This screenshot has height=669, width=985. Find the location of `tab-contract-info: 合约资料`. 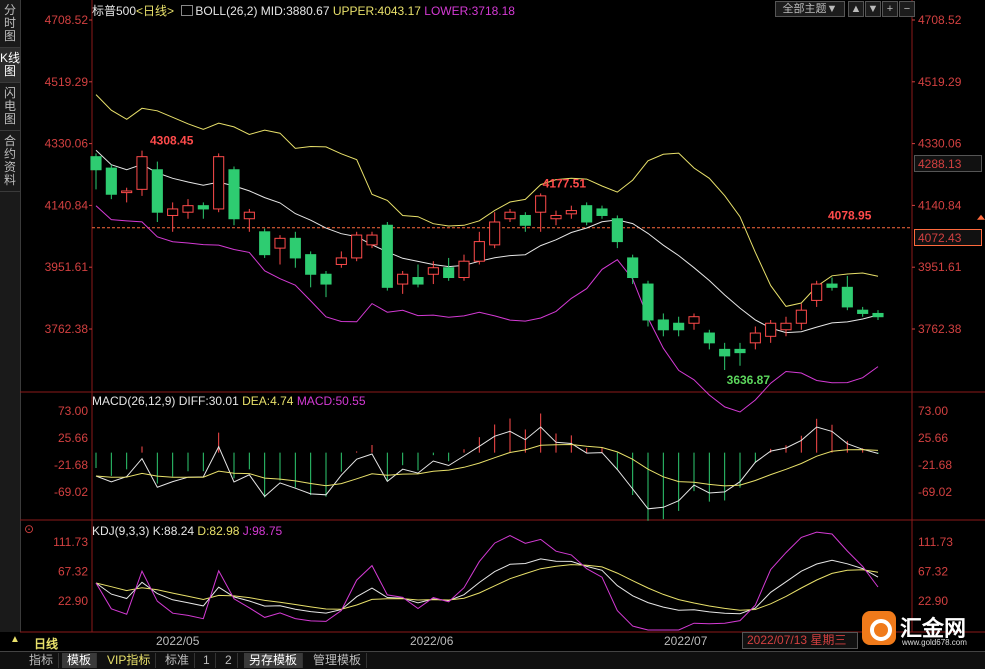

tab-contract-info: 合约资料 is located at coordinates (10, 161).